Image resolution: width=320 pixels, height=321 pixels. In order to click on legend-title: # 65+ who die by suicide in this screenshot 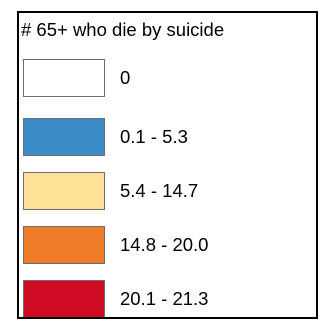, I will do `click(123, 29)`.